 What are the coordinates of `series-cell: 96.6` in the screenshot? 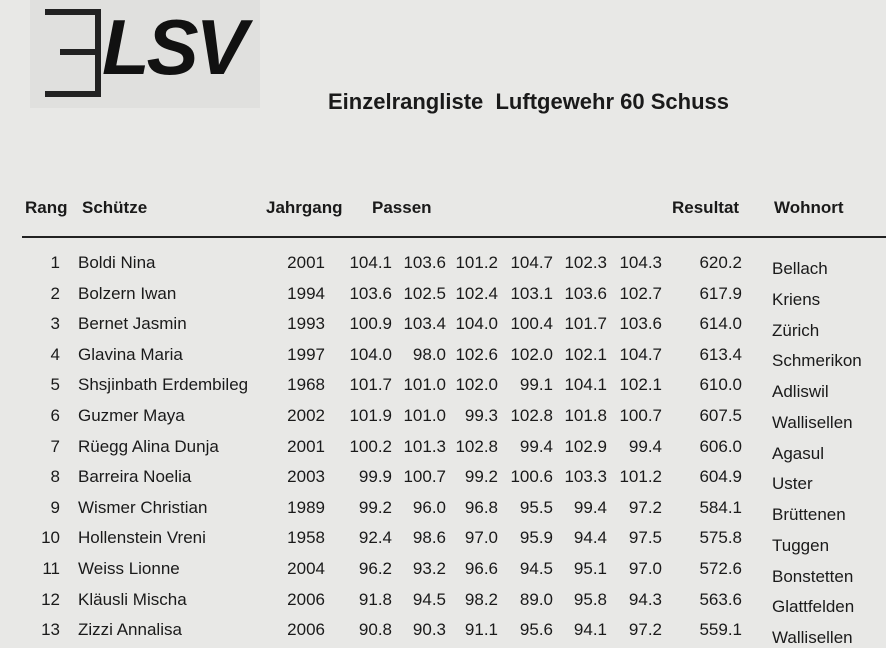 It's located at (481, 568).